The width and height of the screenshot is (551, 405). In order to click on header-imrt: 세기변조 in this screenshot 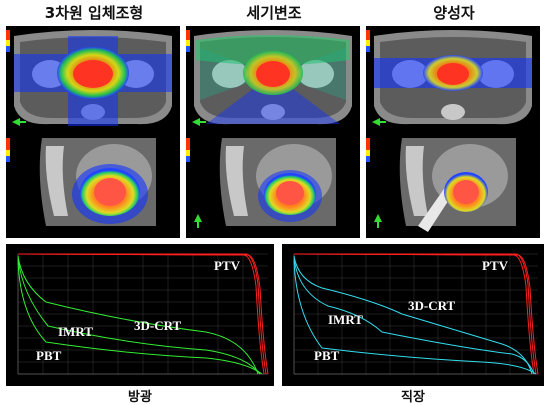, I will do `click(274, 13)`.